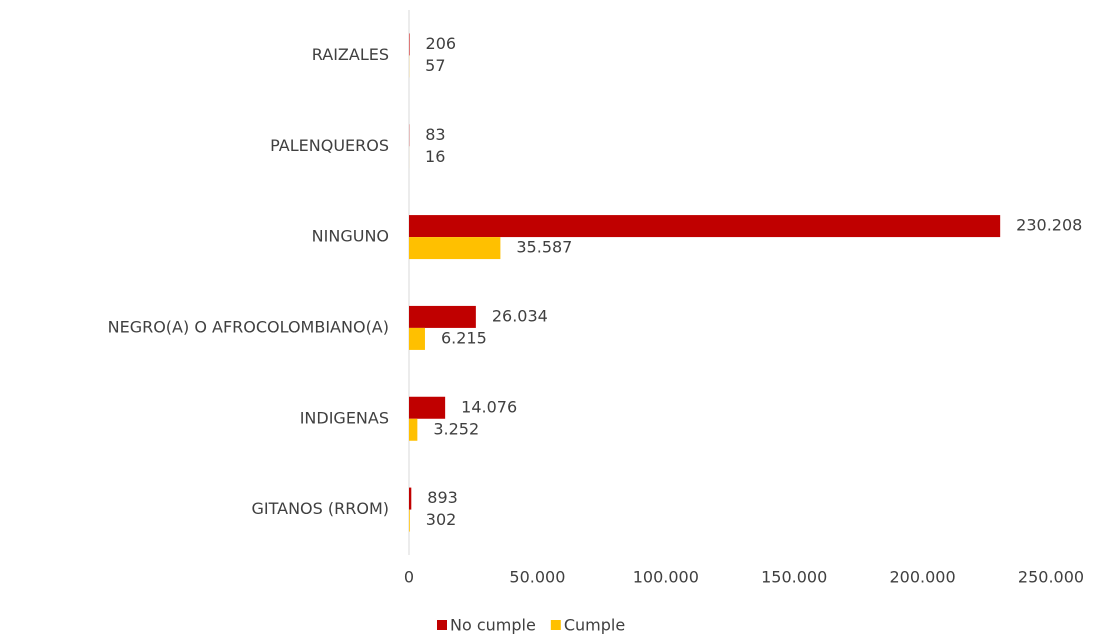 The width and height of the screenshot is (1102, 641). What do you see at coordinates (923, 577) in the screenshot?
I see `x-tick-label: 200.000` at bounding box center [923, 577].